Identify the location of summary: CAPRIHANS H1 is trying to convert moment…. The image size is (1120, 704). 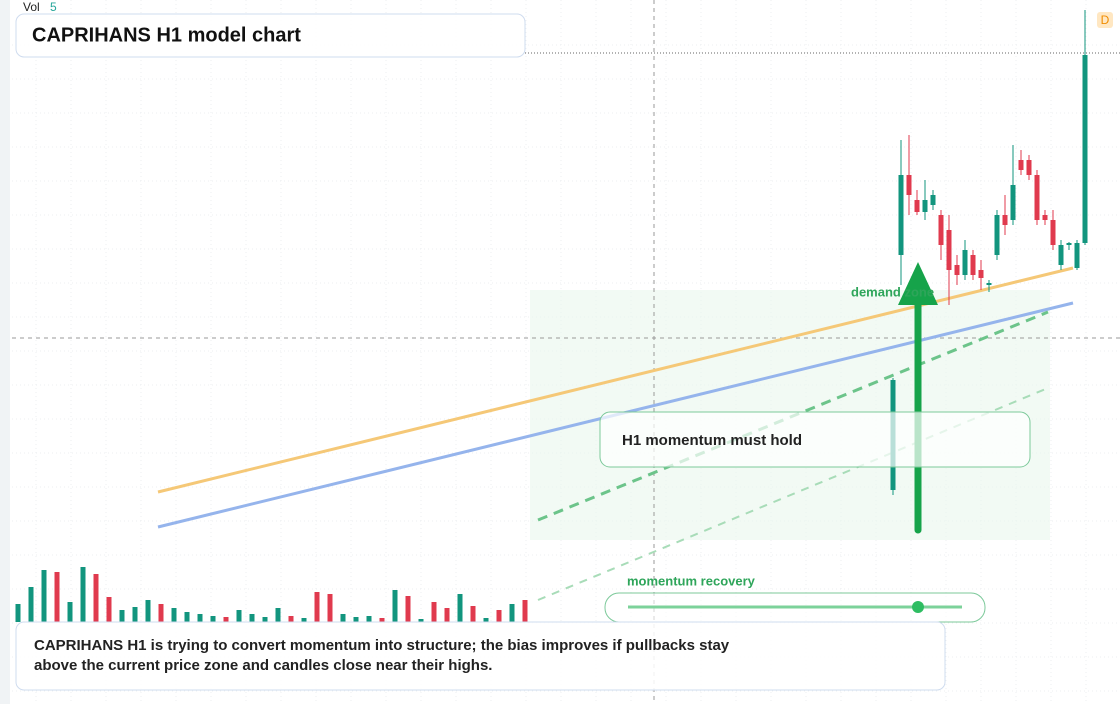
(382, 655).